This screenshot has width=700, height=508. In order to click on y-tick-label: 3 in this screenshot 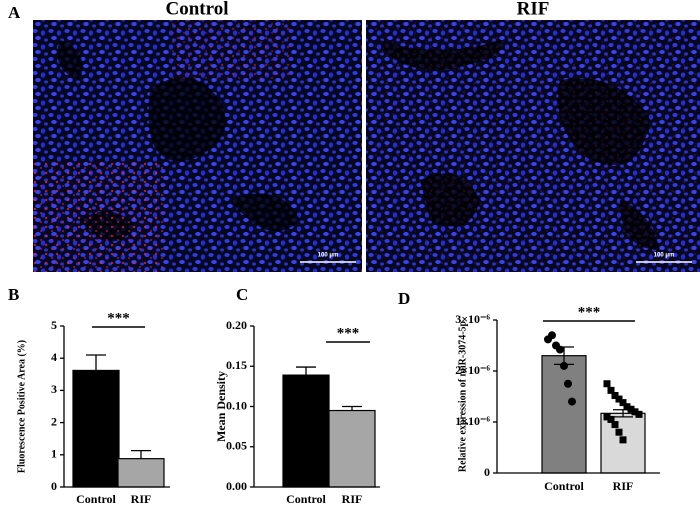, I will do `click(54, 389)`.